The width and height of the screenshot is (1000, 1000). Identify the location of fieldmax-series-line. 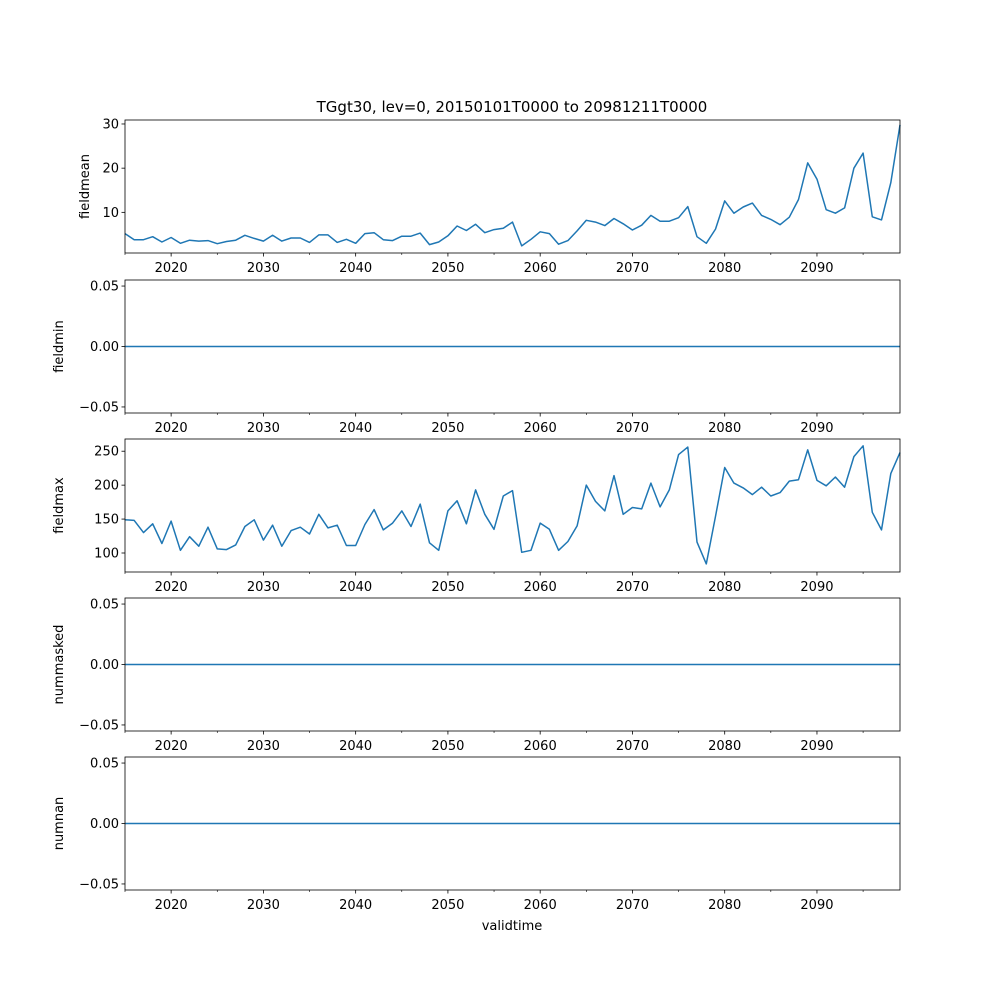
(512, 505).